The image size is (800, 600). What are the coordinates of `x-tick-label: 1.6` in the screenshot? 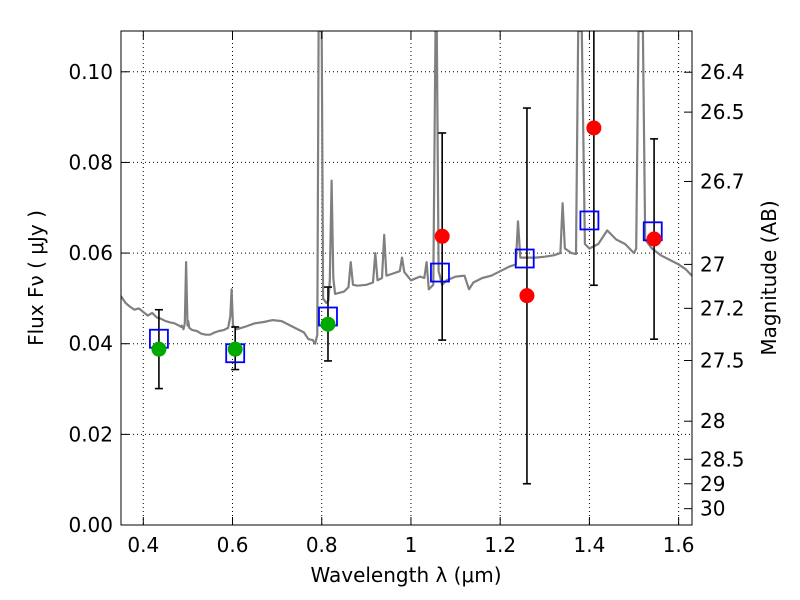 It's located at (679, 545).